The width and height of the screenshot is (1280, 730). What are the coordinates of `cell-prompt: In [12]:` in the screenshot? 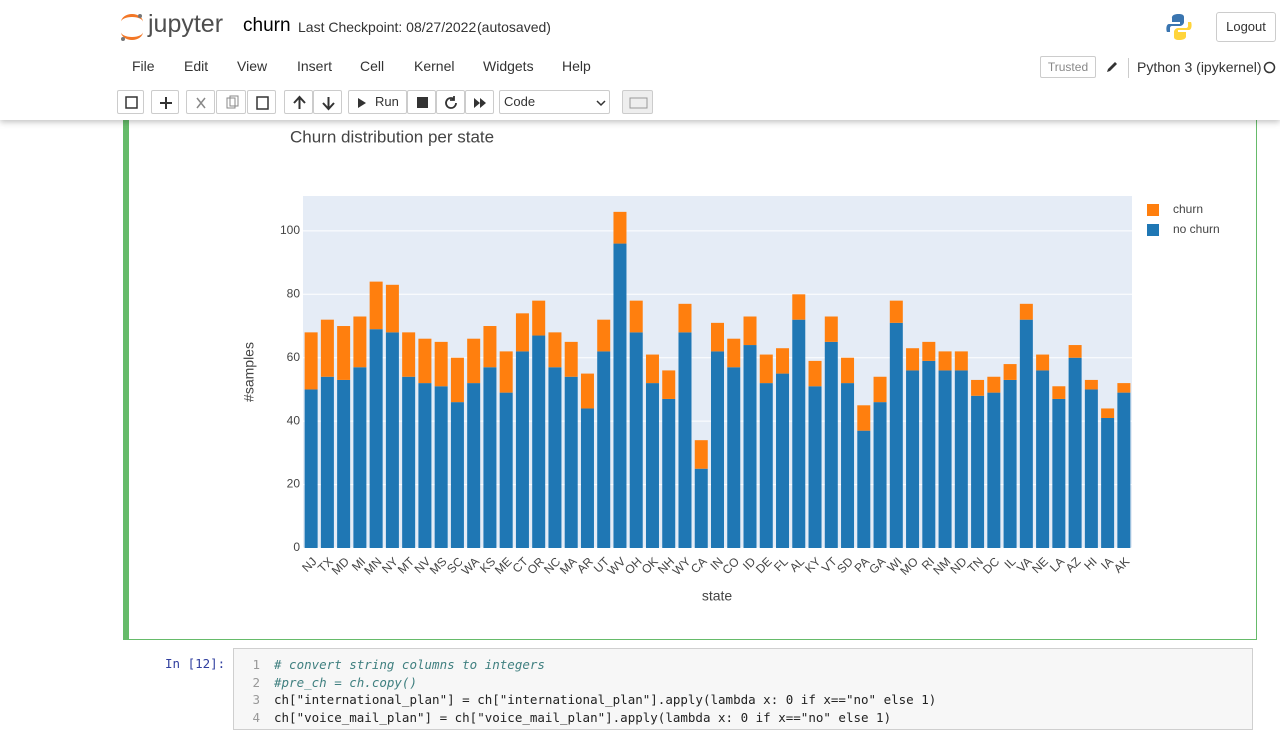 It's located at (195, 663).